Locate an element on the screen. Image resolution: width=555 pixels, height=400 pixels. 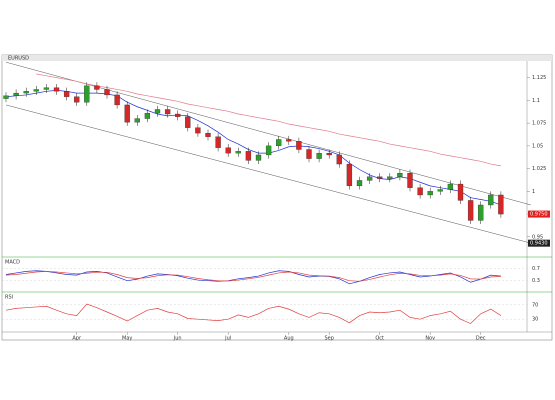
y-tick-label: 1 is located at coordinates (533, 192).